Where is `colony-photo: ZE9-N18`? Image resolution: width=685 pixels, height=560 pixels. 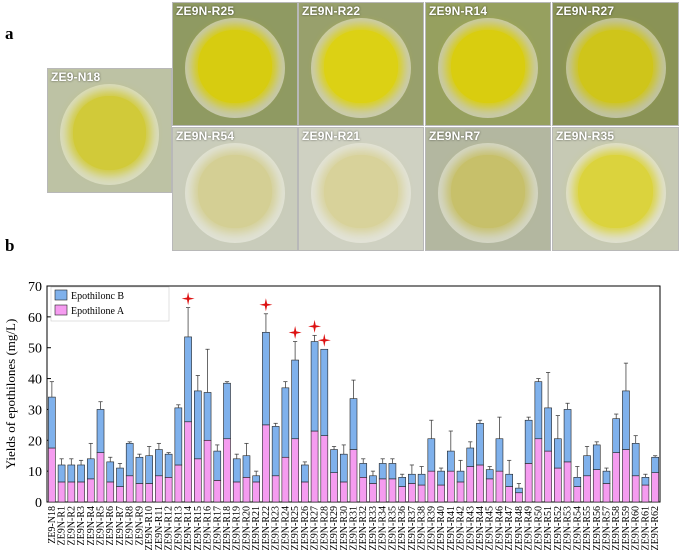
colony-photo: ZE9-N18 is located at coordinates (109, 130).